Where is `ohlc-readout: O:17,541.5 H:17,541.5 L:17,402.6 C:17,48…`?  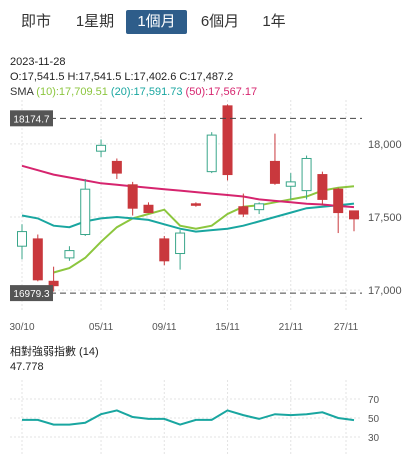
ohlc-readout: O:17,541.5 H:17,541.5 L:17,402.6 C:17,48… is located at coordinates (122, 77).